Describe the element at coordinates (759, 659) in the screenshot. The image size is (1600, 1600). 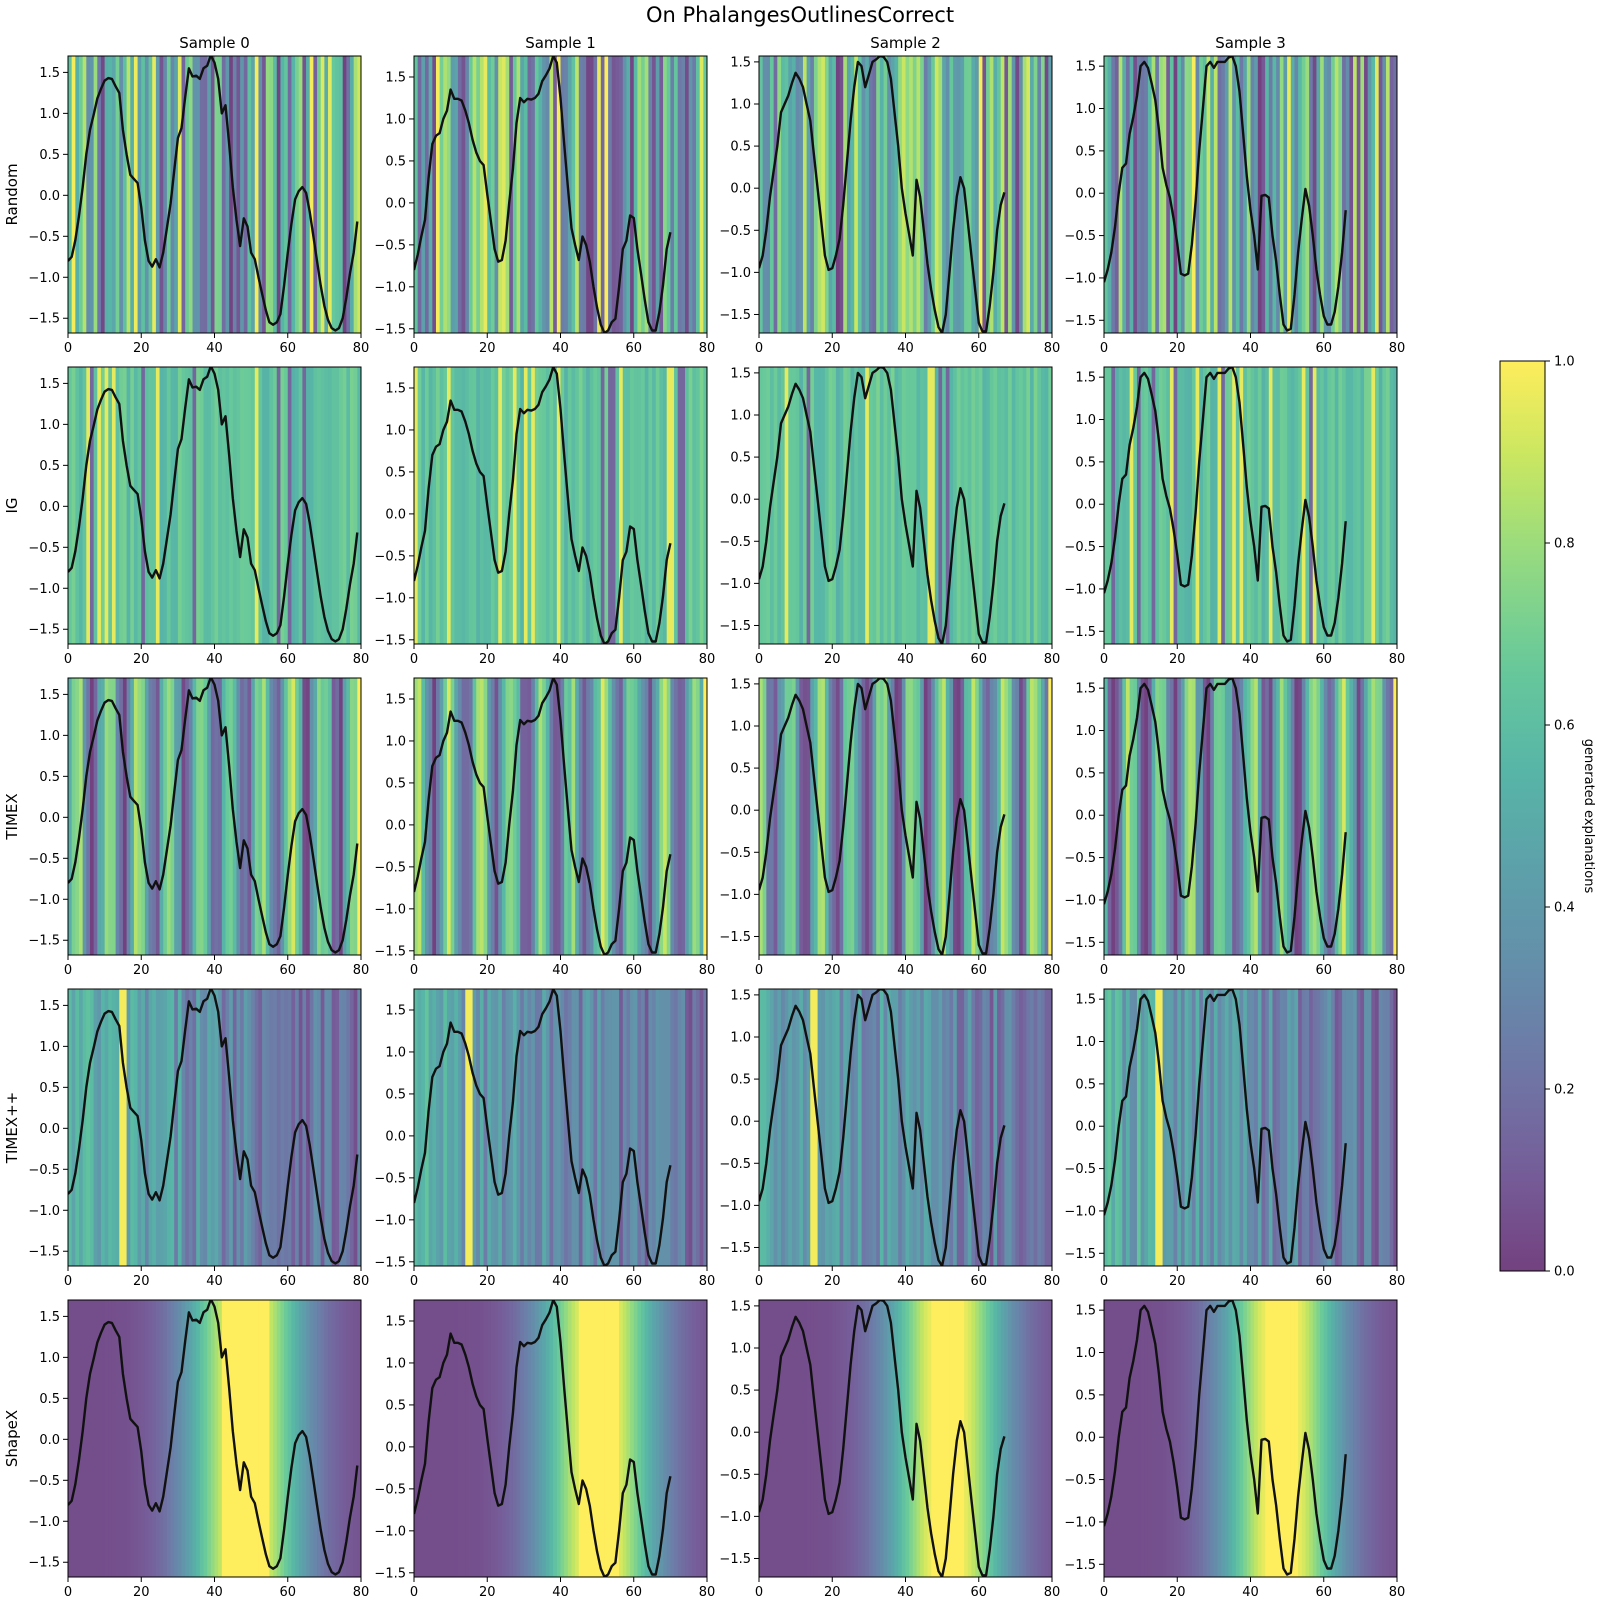
I see `x-tick-label: 0` at that location.